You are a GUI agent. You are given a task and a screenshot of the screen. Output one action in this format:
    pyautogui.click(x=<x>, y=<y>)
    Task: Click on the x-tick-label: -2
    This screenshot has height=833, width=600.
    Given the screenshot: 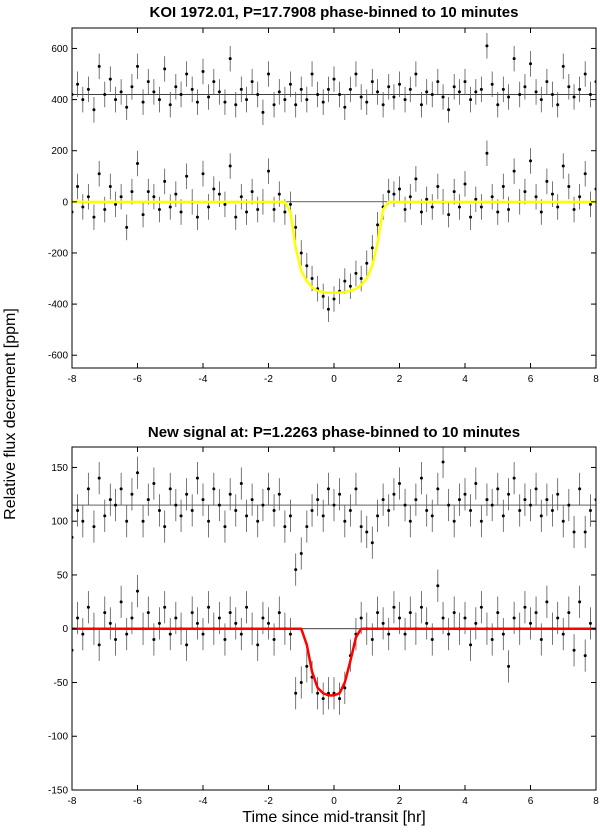 What is the action you would take?
    pyautogui.click(x=268, y=801)
    